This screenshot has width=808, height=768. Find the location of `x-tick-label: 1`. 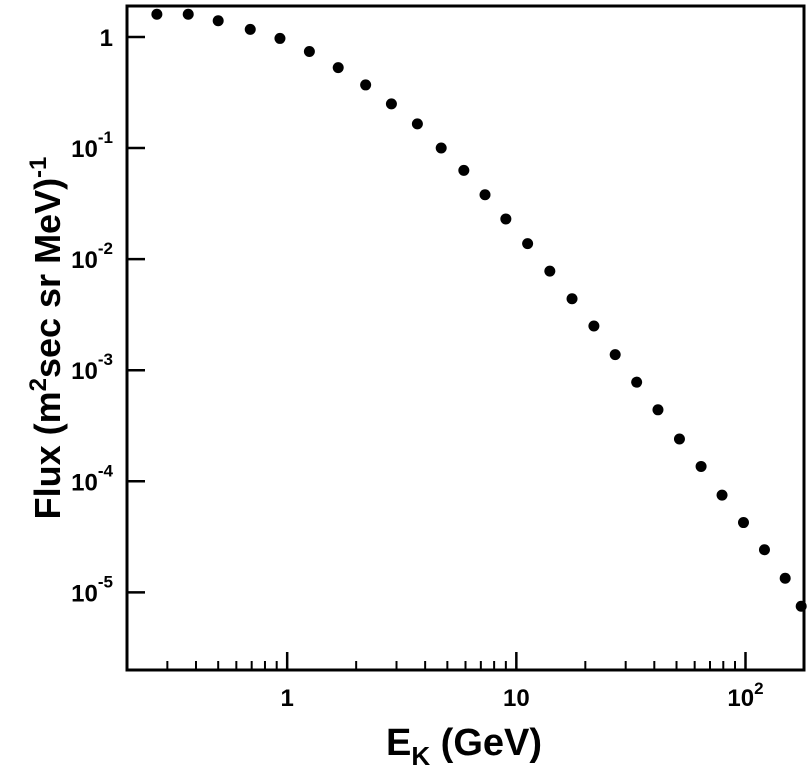

x-tick-label: 1 is located at coordinates (286, 698).